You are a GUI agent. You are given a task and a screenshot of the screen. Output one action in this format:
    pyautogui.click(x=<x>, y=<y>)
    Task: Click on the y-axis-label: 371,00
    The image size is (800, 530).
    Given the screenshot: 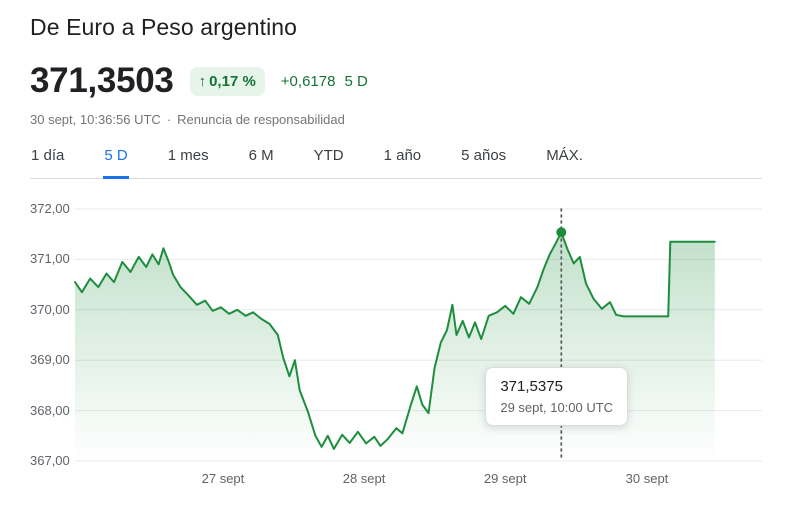 What is the action you would take?
    pyautogui.click(x=50, y=259)
    